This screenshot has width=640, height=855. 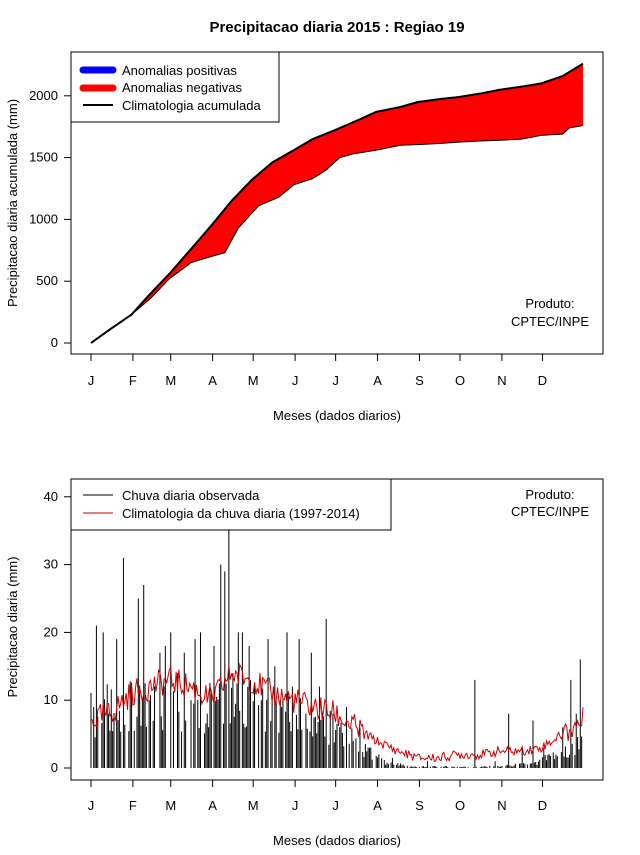 What do you see at coordinates (182, 87) in the screenshot?
I see `legend-label-negative: Anomalias negativas` at bounding box center [182, 87].